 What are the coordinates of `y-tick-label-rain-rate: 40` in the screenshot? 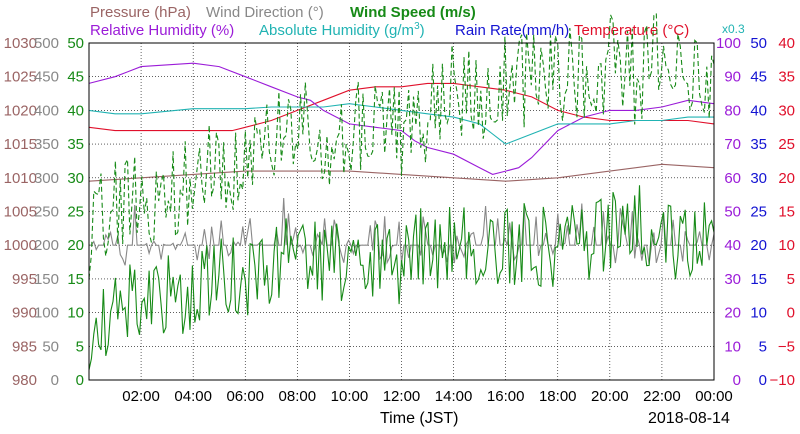 It's located at (758, 110).